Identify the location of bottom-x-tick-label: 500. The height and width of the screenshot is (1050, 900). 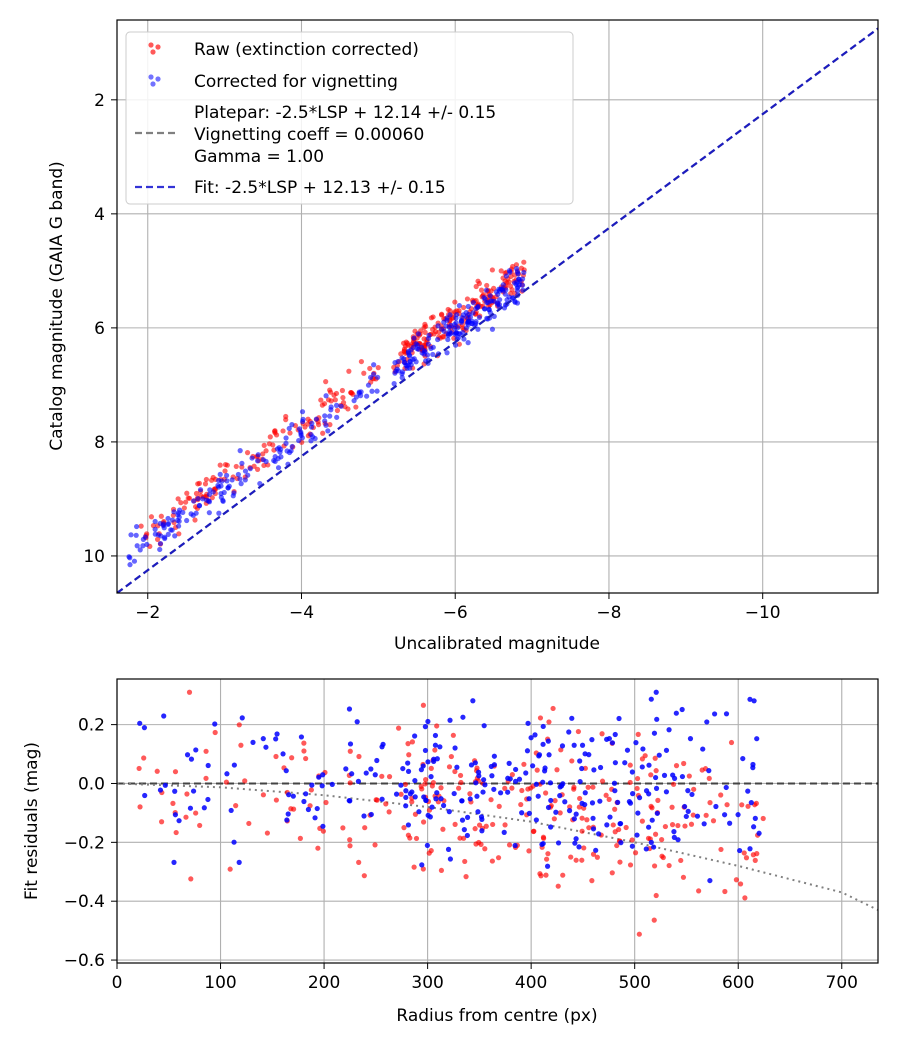
(634, 983).